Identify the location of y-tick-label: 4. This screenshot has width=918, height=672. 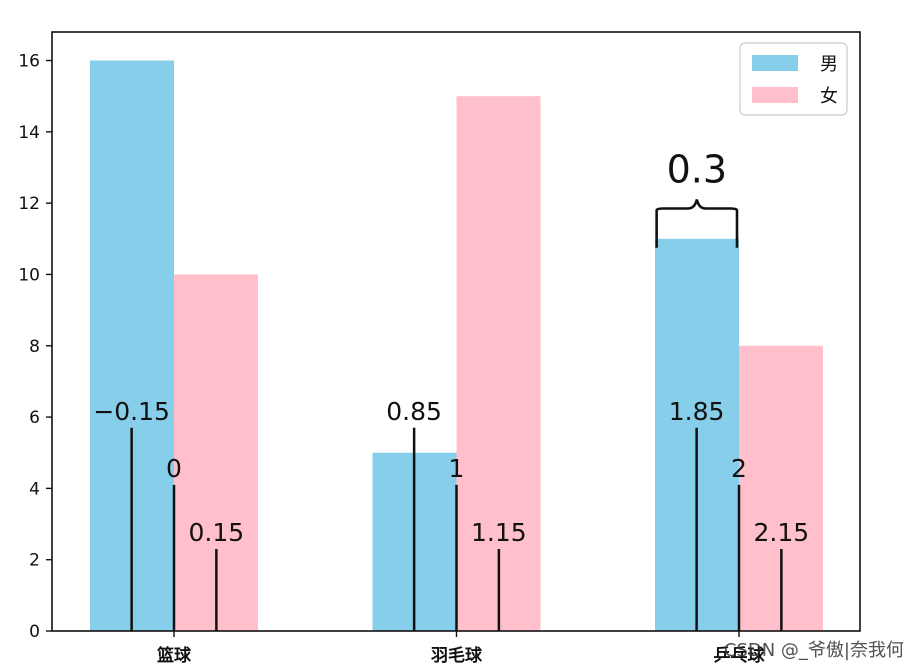
(34, 489).